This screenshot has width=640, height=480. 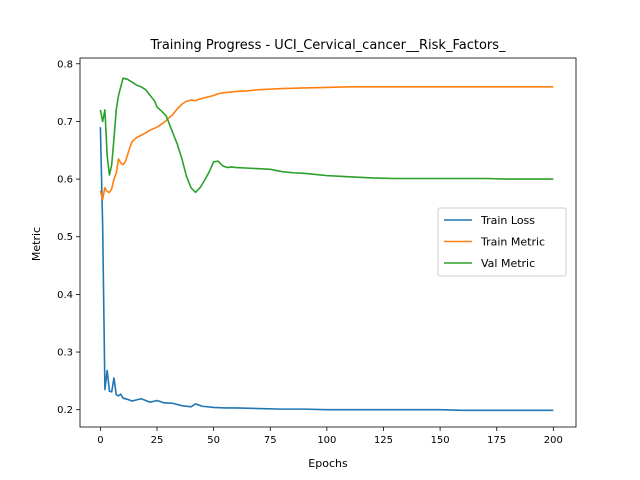 What do you see at coordinates (213, 440) in the screenshot?
I see `x-tick-label: 50` at bounding box center [213, 440].